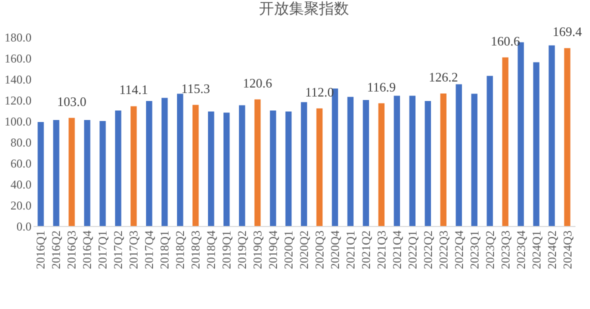 Image resolution: width=590 pixels, height=309 pixels. What do you see at coordinates (443, 250) in the screenshot?
I see `x-tick-label: 2022Q3` at bounding box center [443, 250].